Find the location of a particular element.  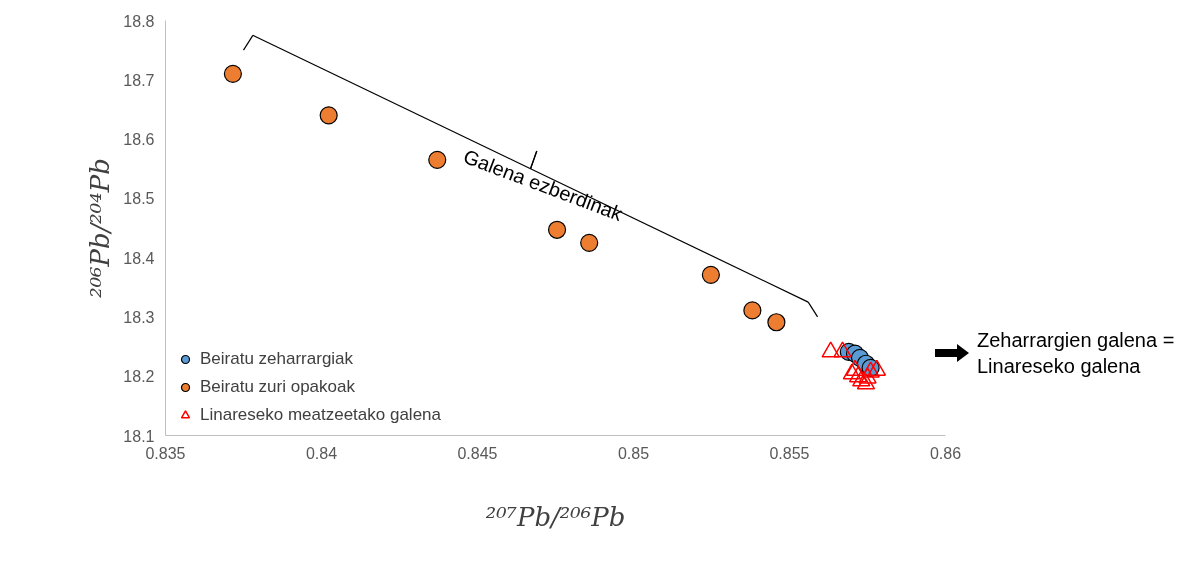

y-tick-label: 18.5 is located at coordinates (139, 199).